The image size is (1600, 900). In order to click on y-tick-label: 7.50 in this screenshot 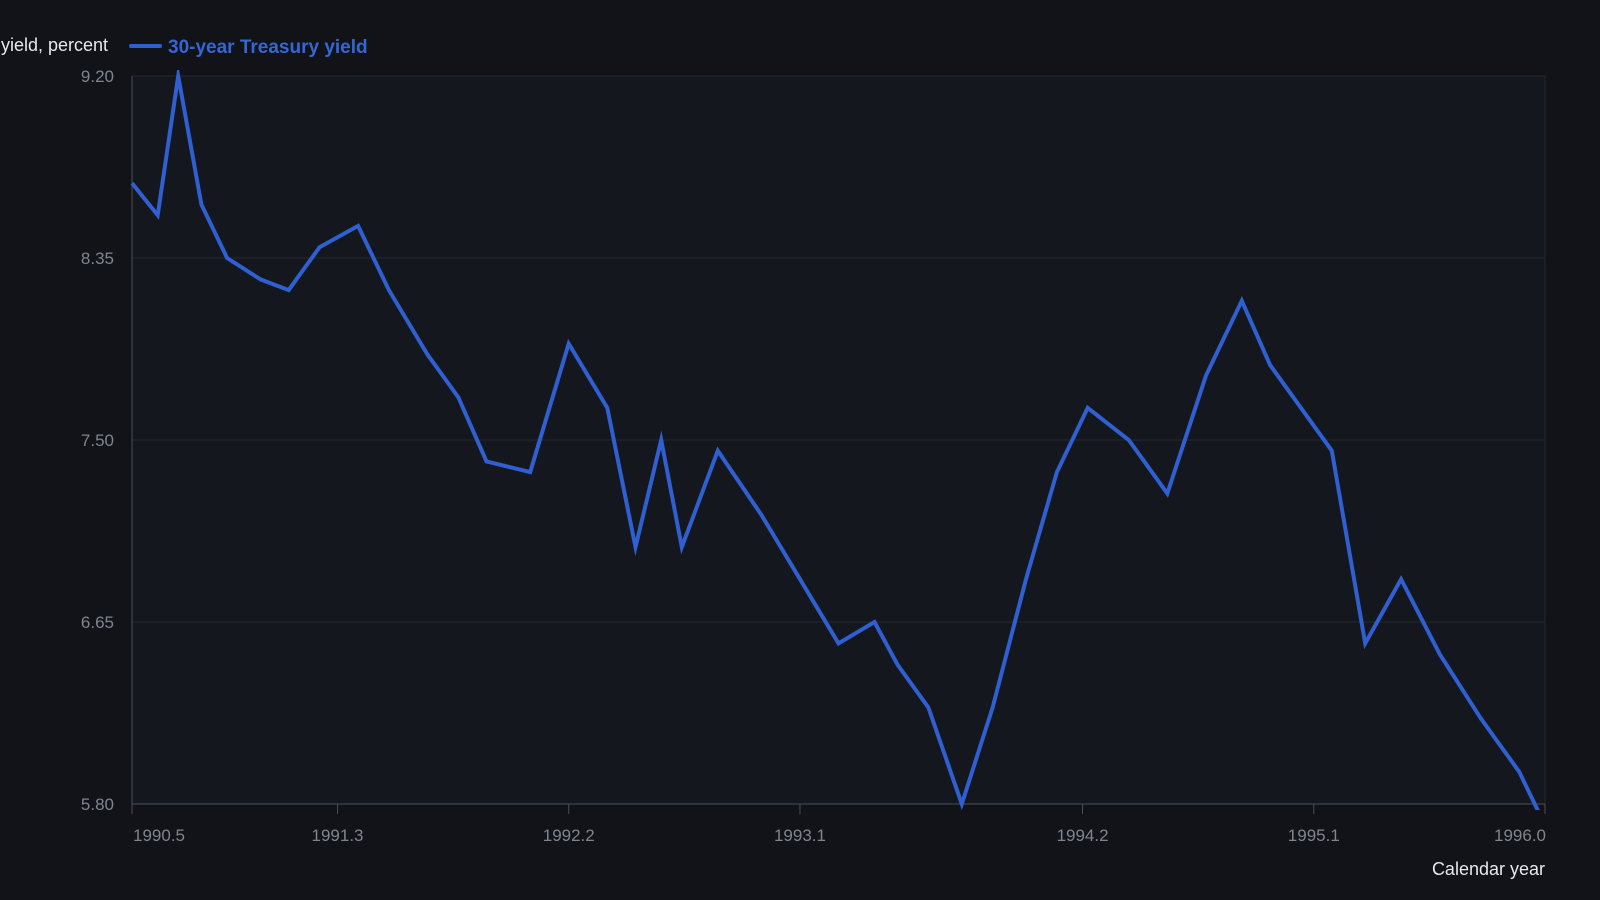, I will do `click(97, 440)`.